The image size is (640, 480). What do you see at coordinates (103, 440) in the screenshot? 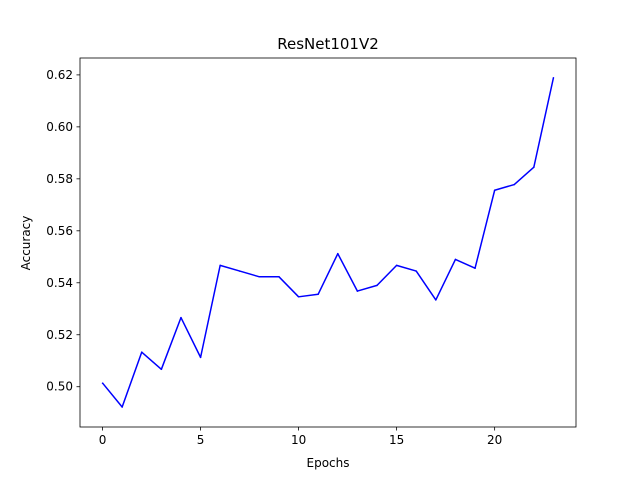
I see `x-tick-label: 0` at bounding box center [103, 440].